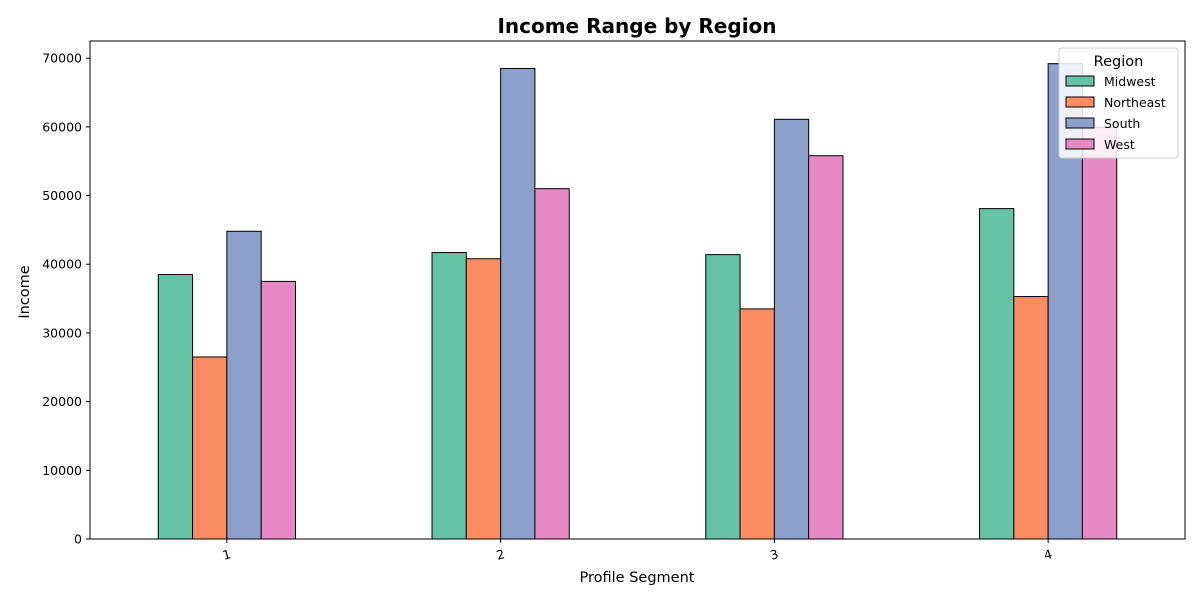 Image resolution: width=1200 pixels, height=604 pixels. I want to click on y-tick-label: 20000, so click(62, 401).